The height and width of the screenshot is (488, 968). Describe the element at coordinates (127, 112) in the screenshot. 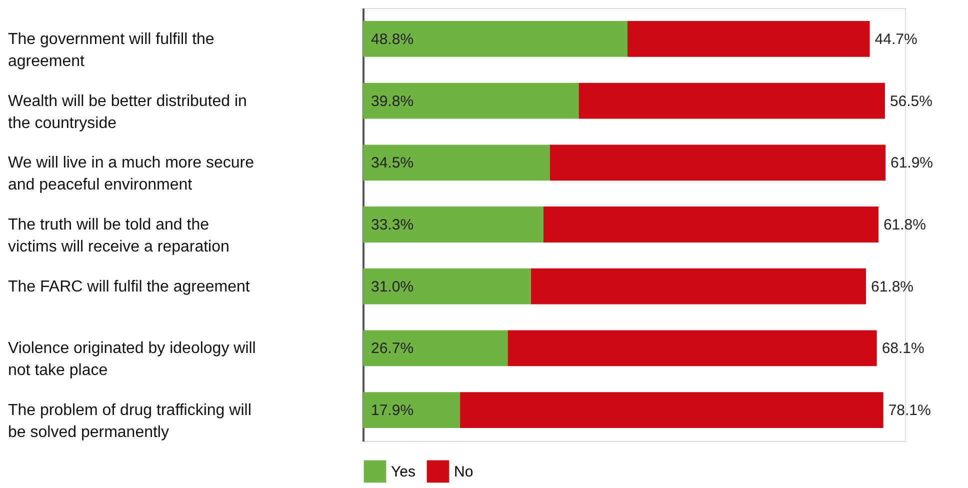

I see `y-tick-label: Wealth will be better distributed in the countryside` at that location.